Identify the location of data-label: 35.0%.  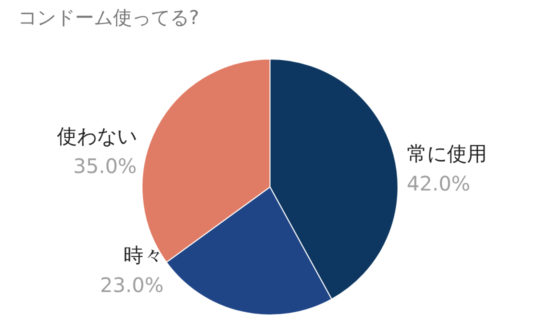
(105, 166).